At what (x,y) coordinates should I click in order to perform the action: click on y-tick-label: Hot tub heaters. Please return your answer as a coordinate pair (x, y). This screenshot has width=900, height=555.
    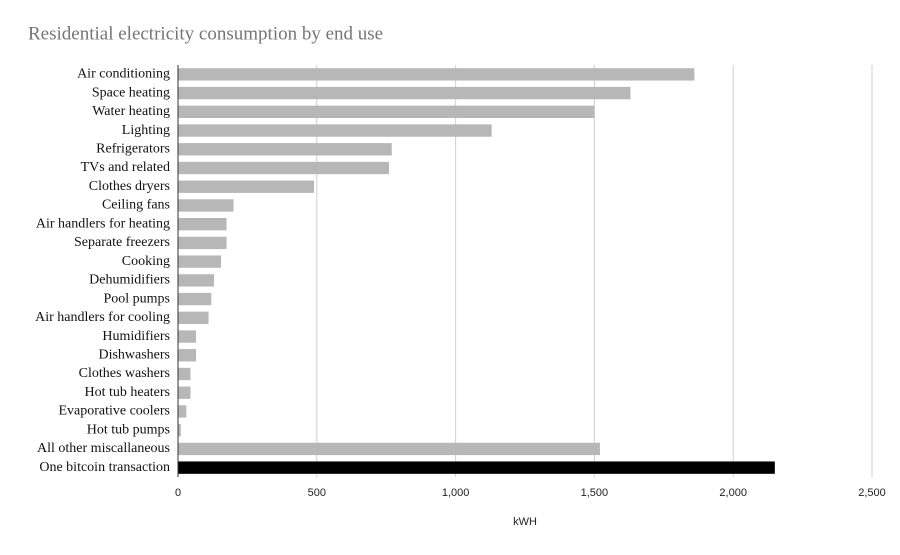
    Looking at the image, I should click on (127, 392).